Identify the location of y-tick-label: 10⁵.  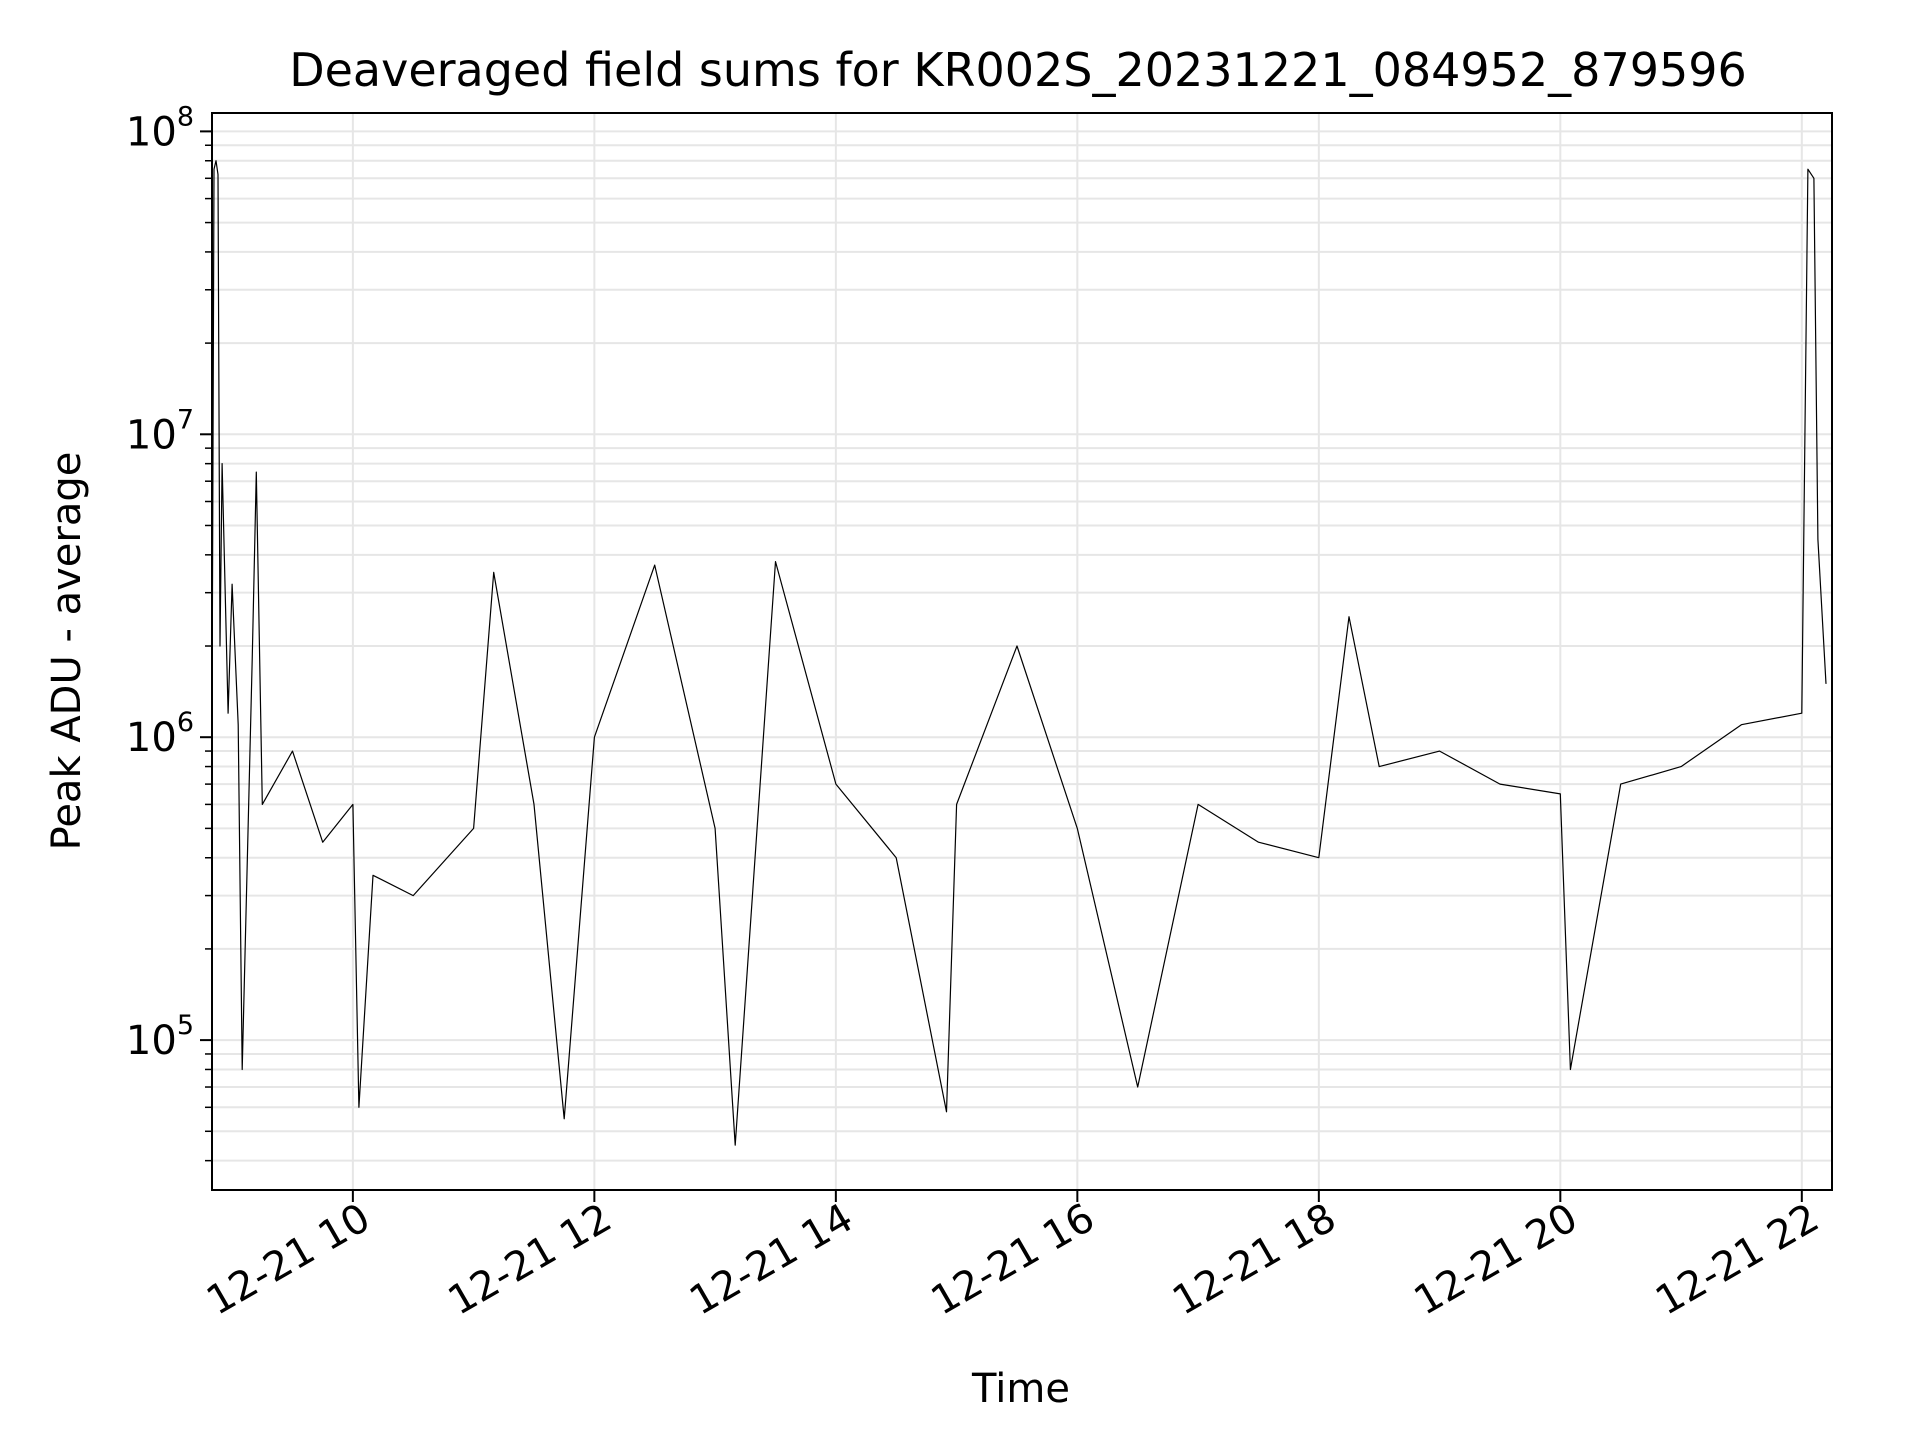
(160, 1037).